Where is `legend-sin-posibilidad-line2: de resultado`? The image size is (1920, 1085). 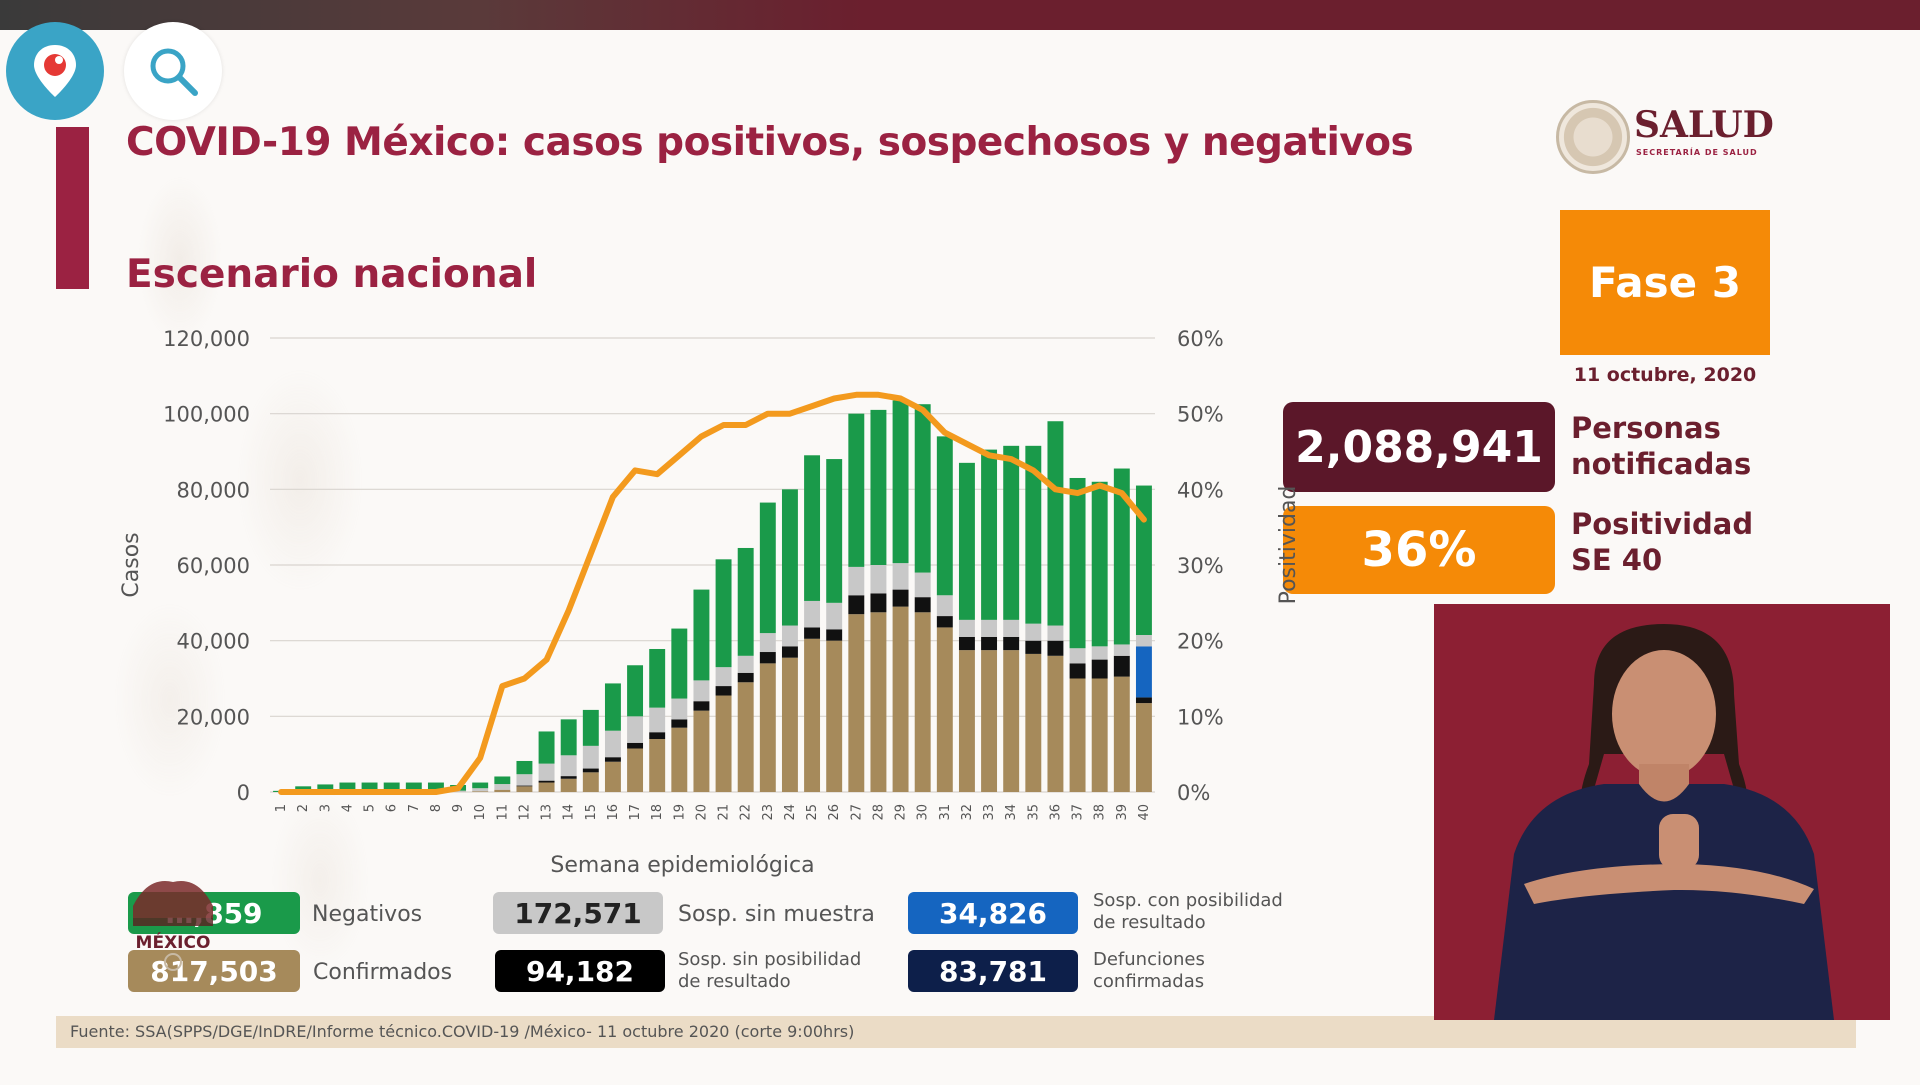 legend-sin-posibilidad-line2: de resultado is located at coordinates (734, 981).